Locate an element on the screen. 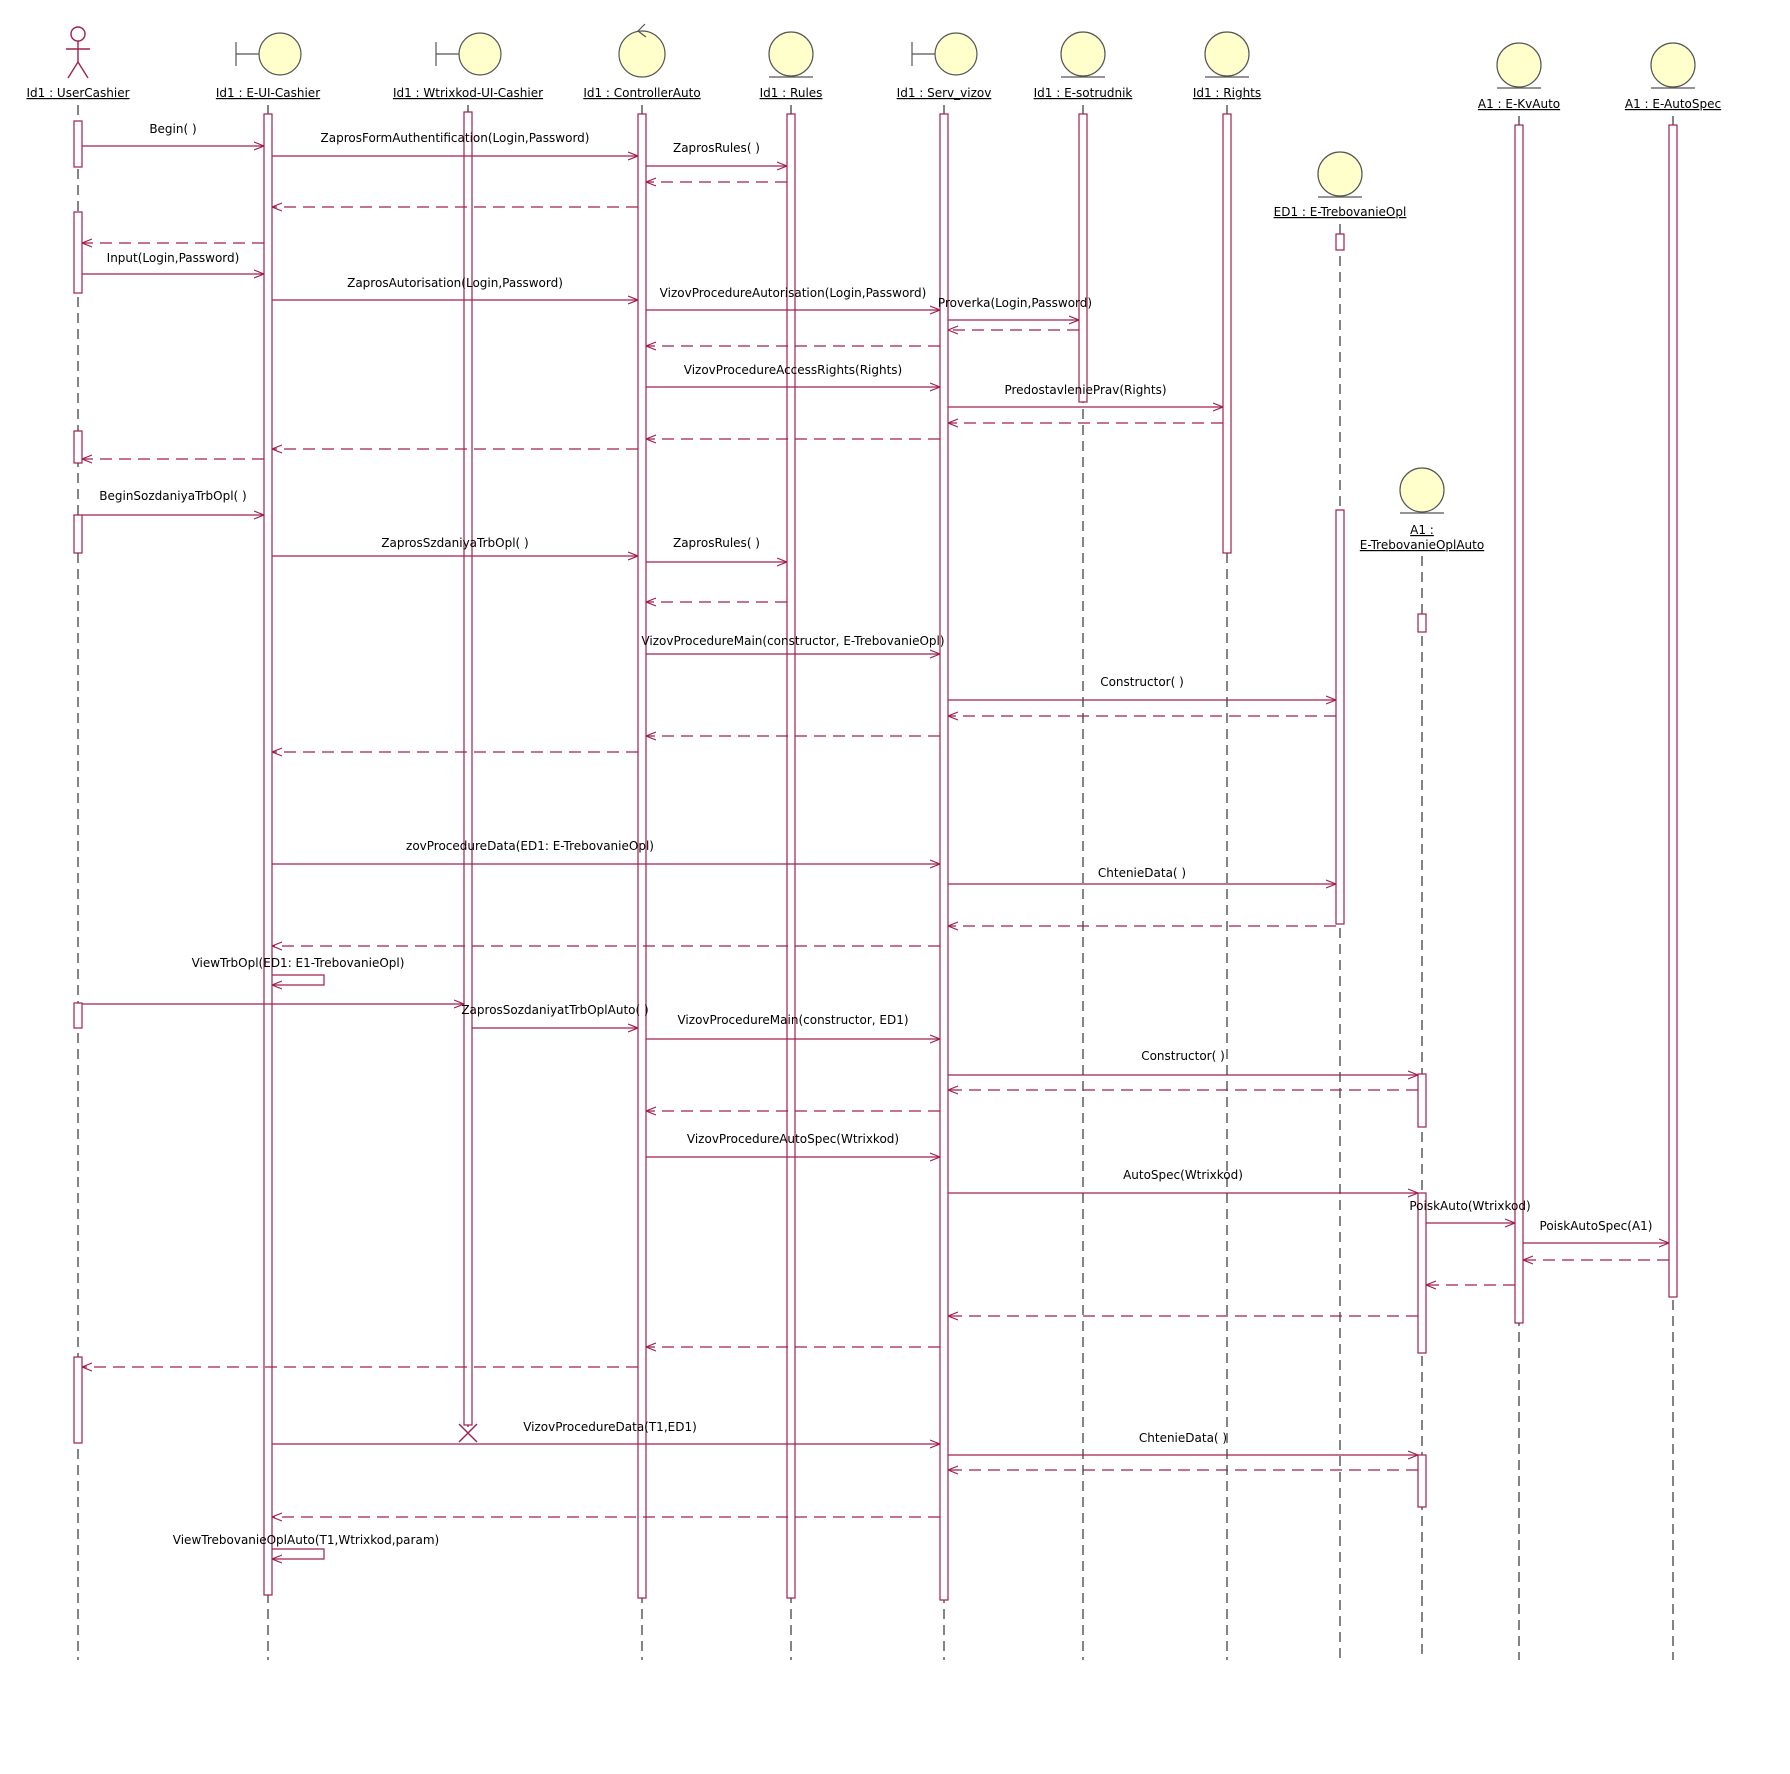  activation-sotr is located at coordinates (1083, 258).